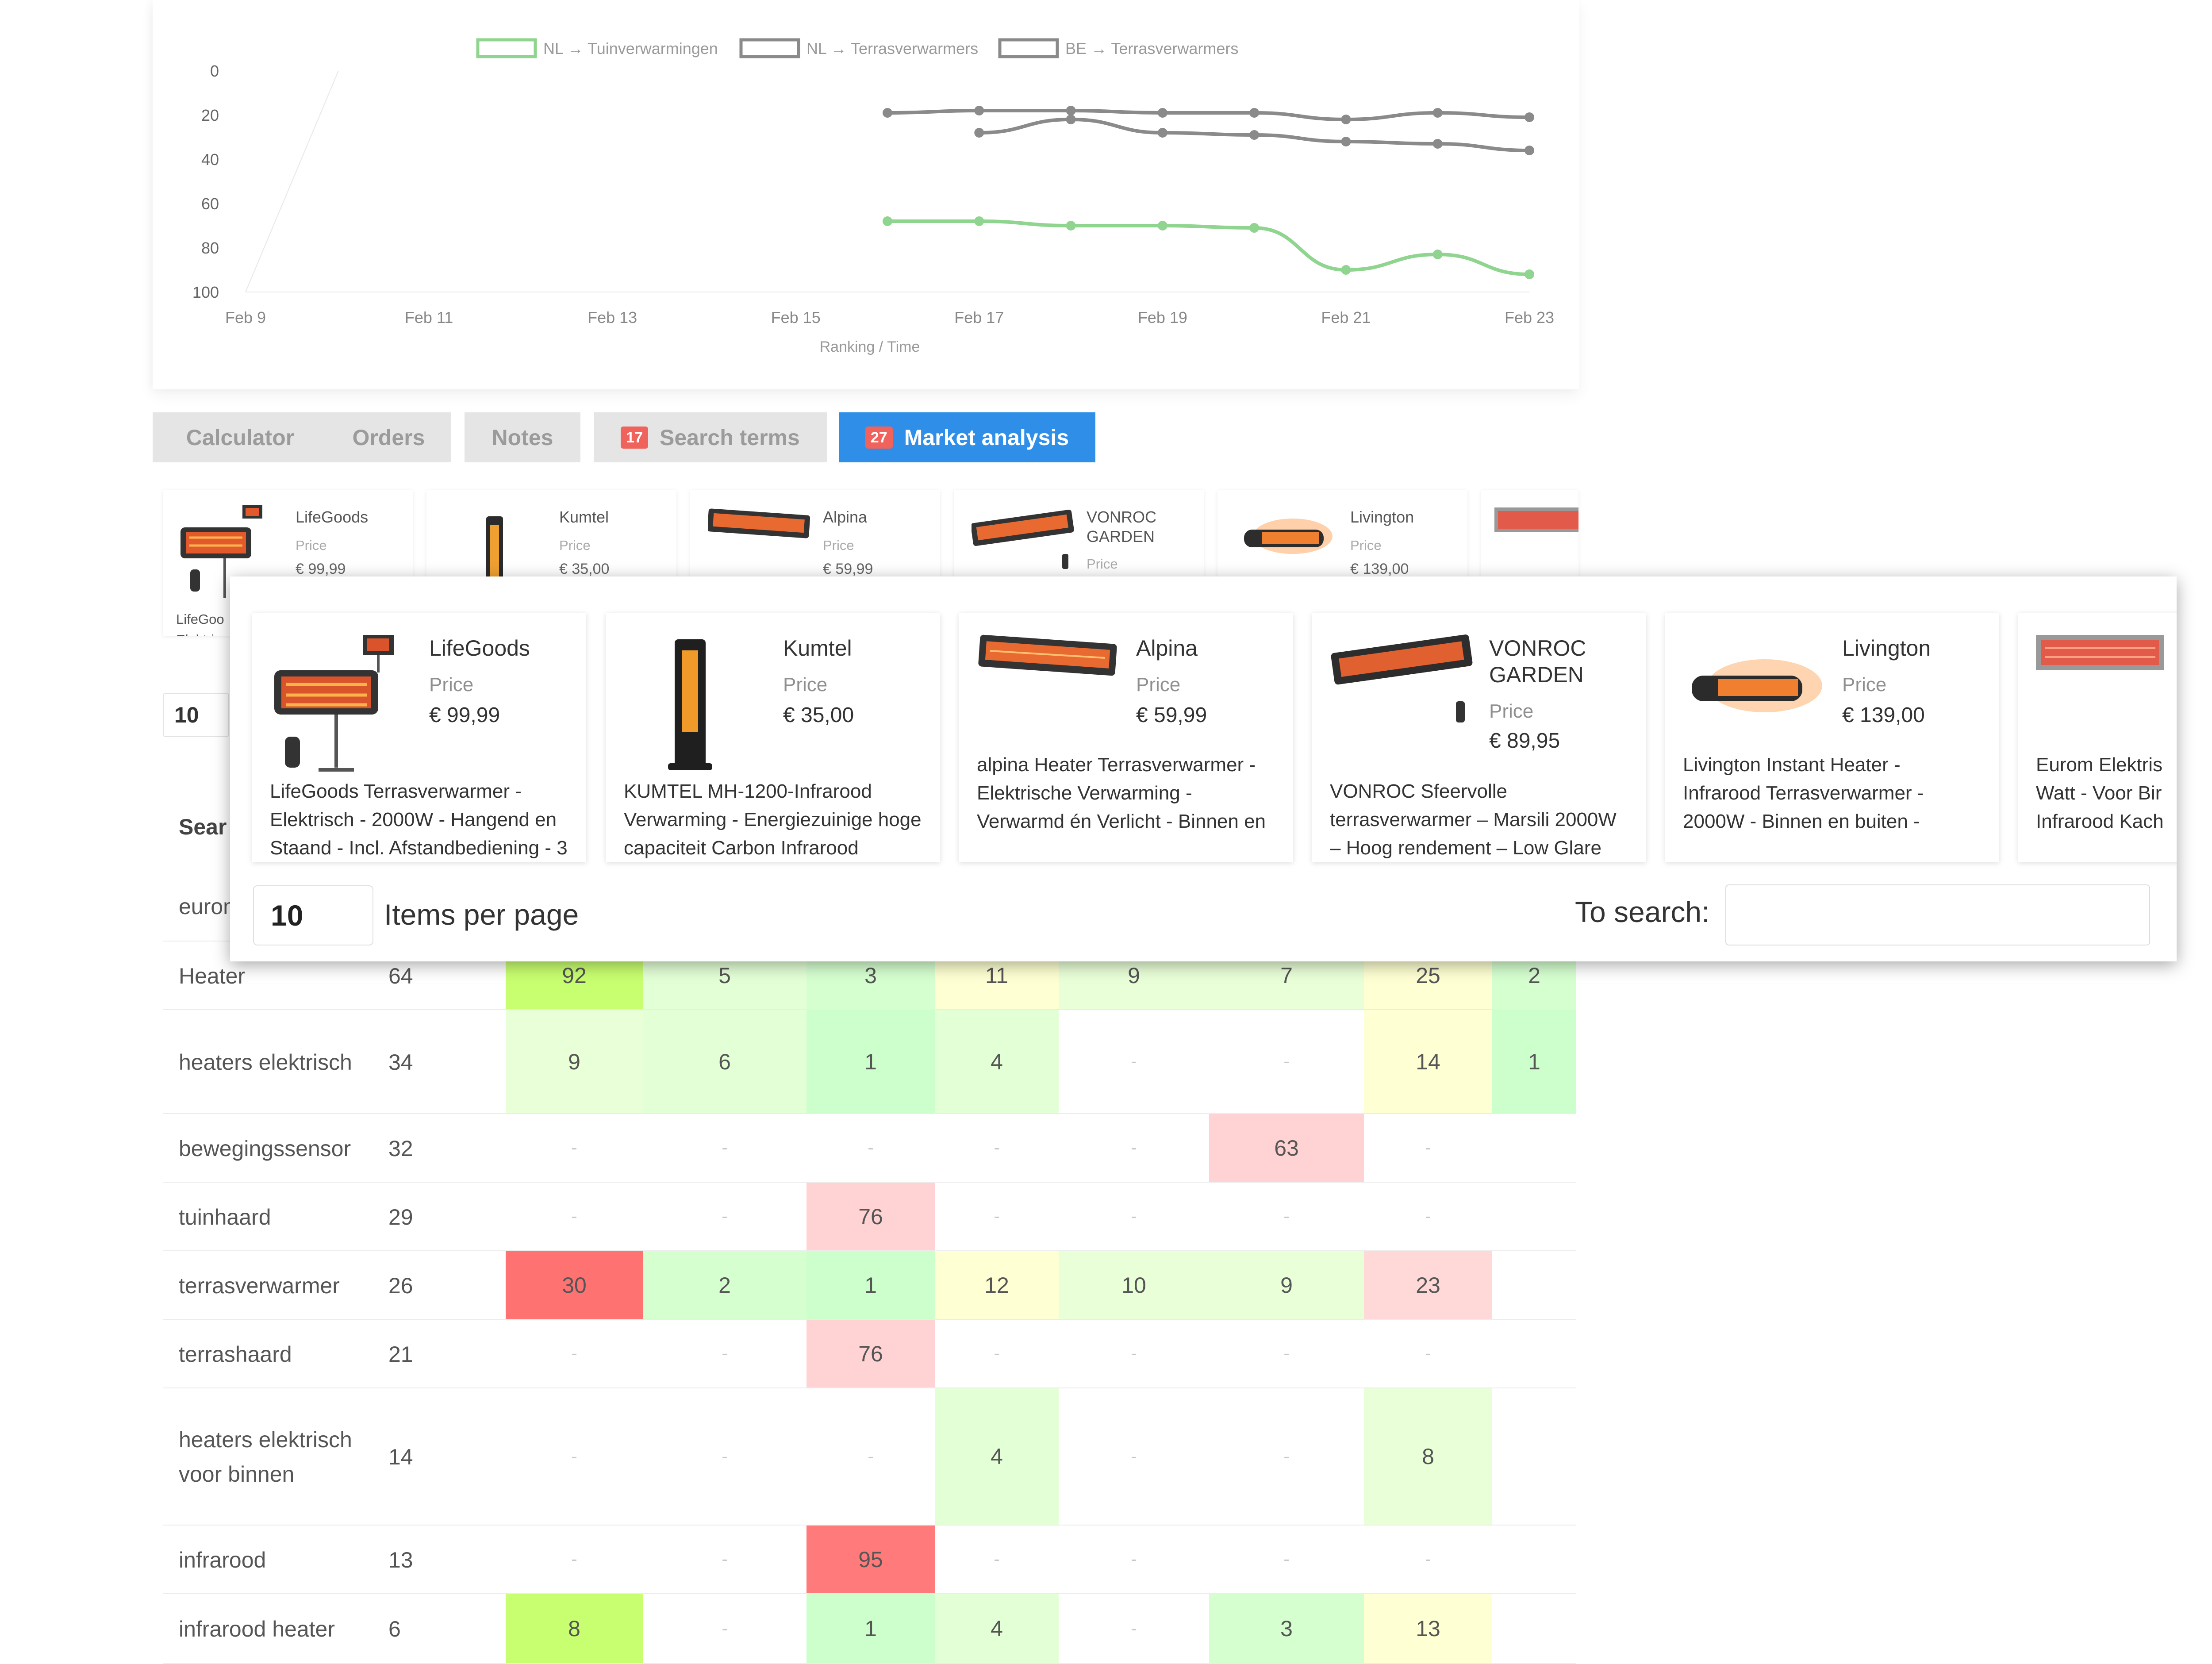 Image resolution: width=2212 pixels, height=1664 pixels. What do you see at coordinates (1382, 517) in the screenshot?
I see `bg-product-brand: Livington` at bounding box center [1382, 517].